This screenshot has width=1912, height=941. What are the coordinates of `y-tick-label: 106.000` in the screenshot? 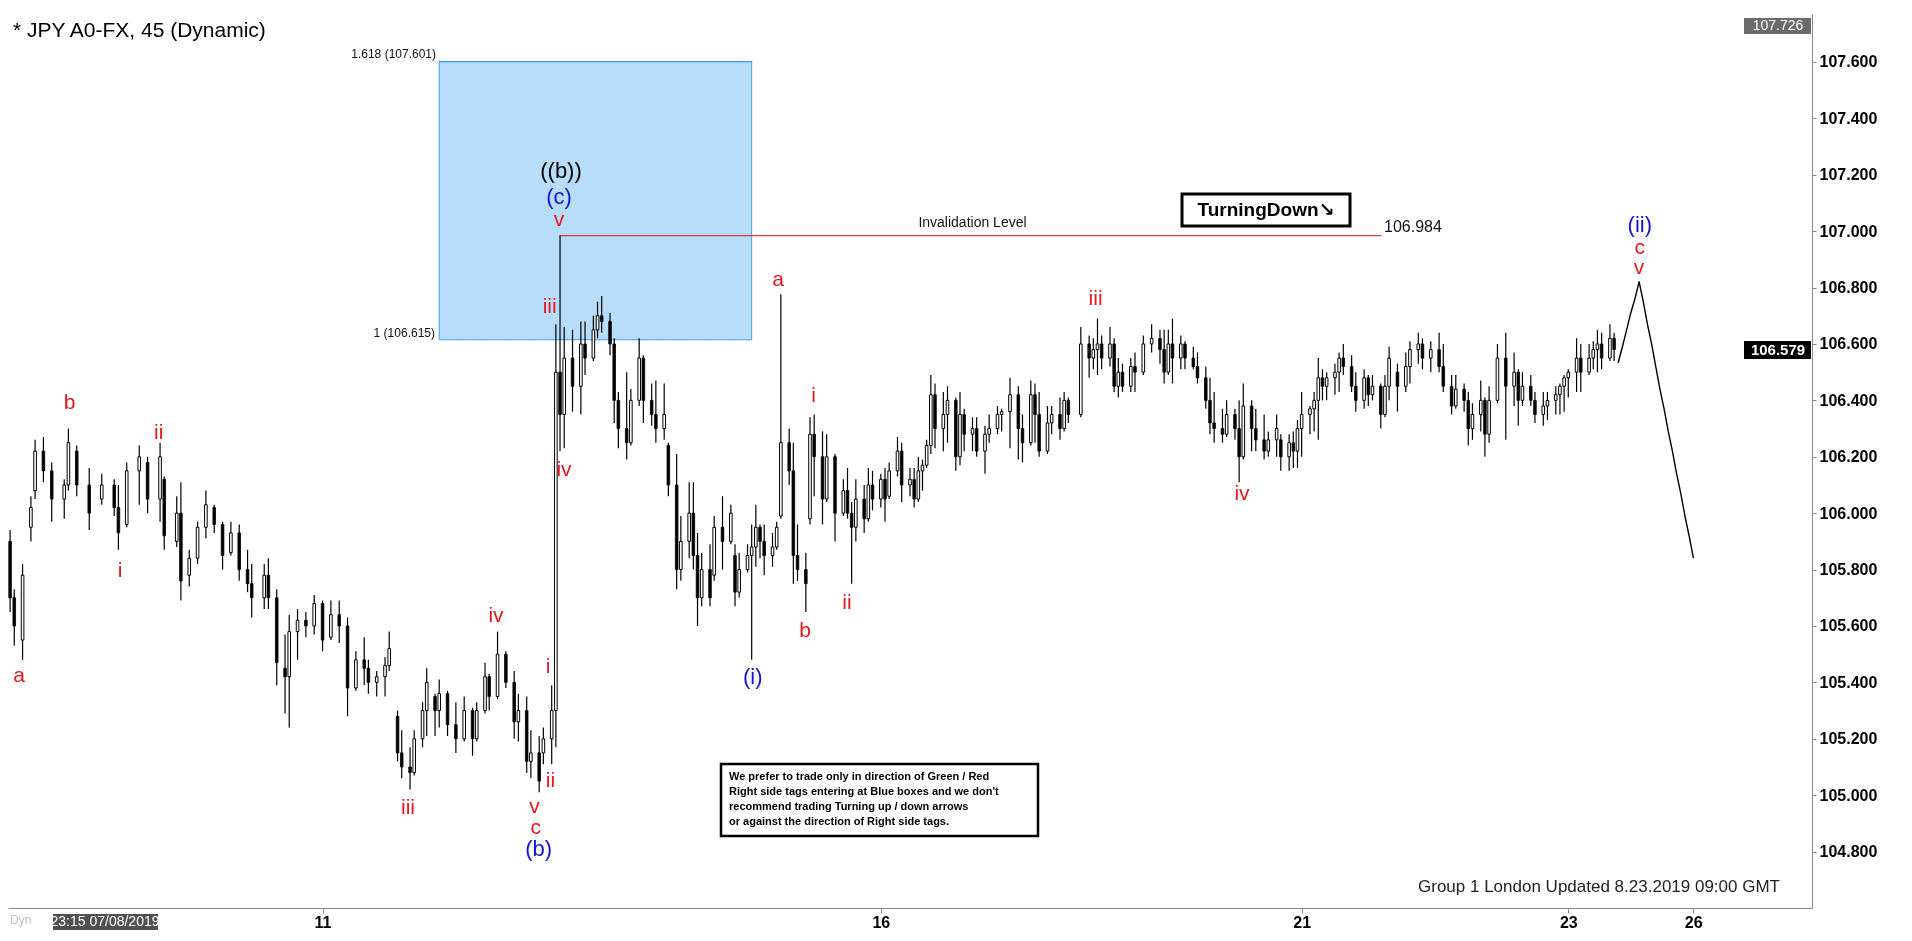 It's located at (1848, 513).